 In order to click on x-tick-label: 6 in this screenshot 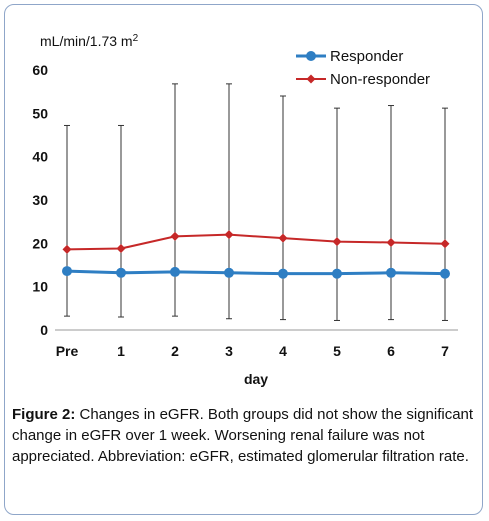, I will do `click(391, 351)`.